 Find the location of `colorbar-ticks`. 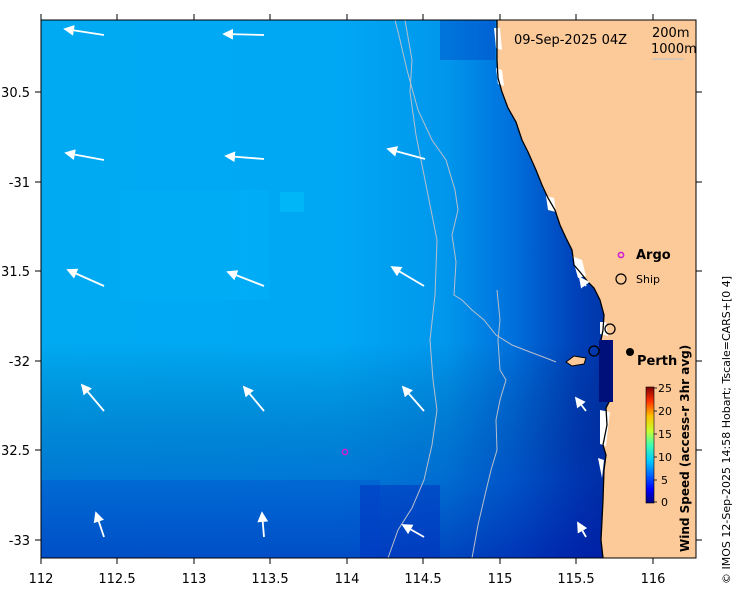

colorbar-ticks is located at coordinates (655, 445).